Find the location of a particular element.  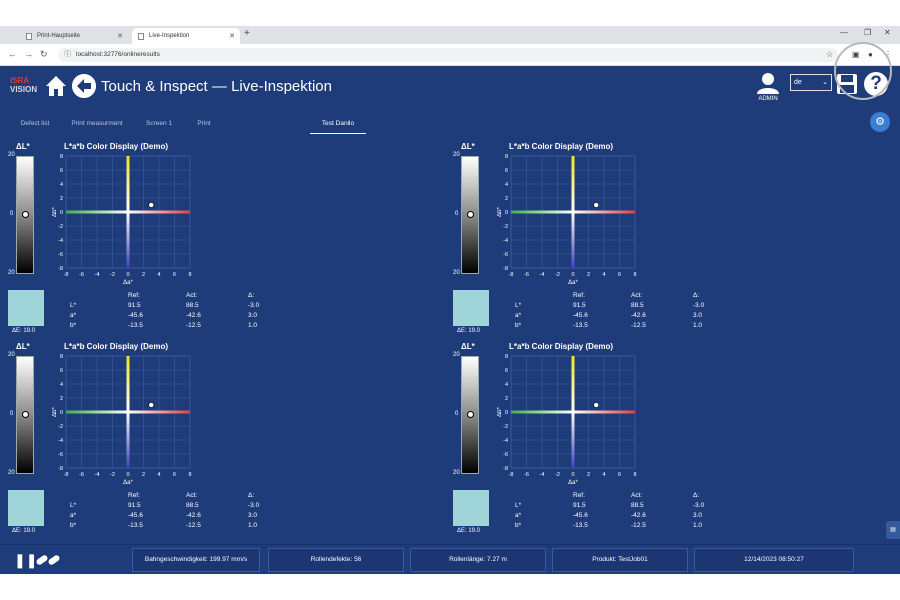

minimize-icon: — is located at coordinates (844, 32).